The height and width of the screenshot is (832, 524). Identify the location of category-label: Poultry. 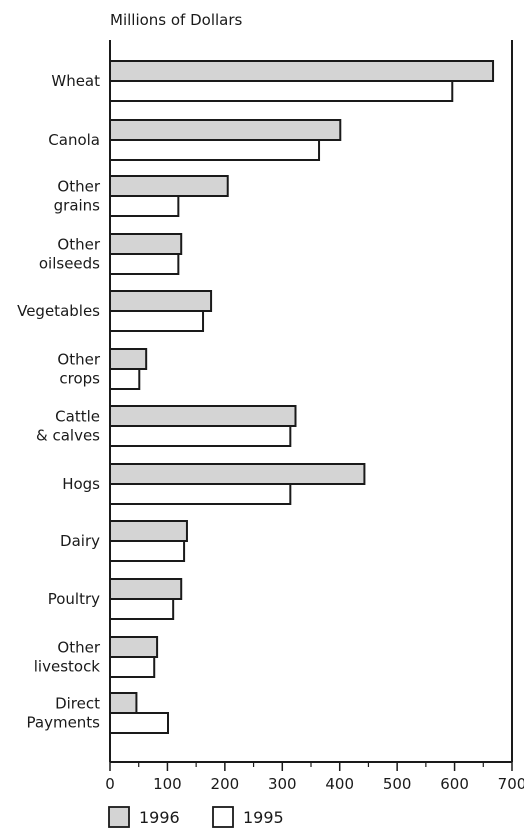
(74, 599).